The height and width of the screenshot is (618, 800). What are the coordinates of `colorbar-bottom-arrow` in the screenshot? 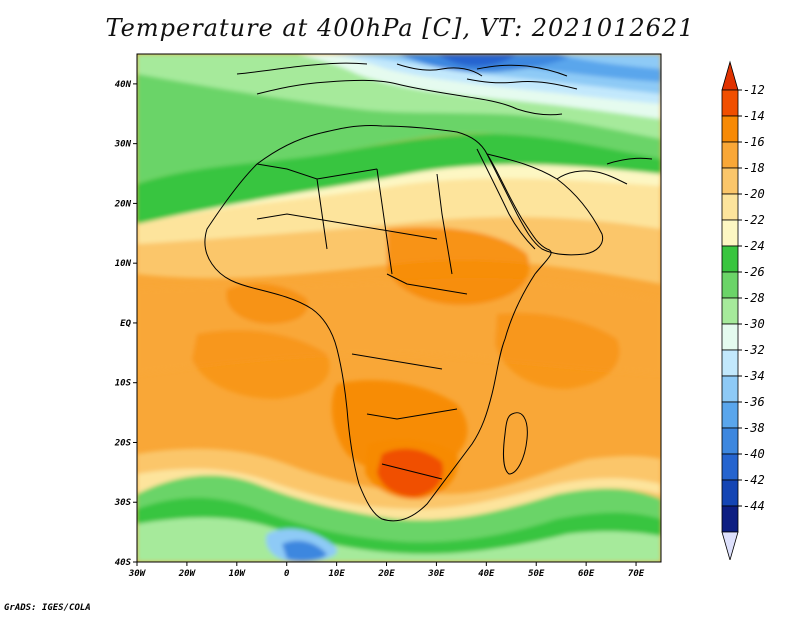 It's located at (730, 545).